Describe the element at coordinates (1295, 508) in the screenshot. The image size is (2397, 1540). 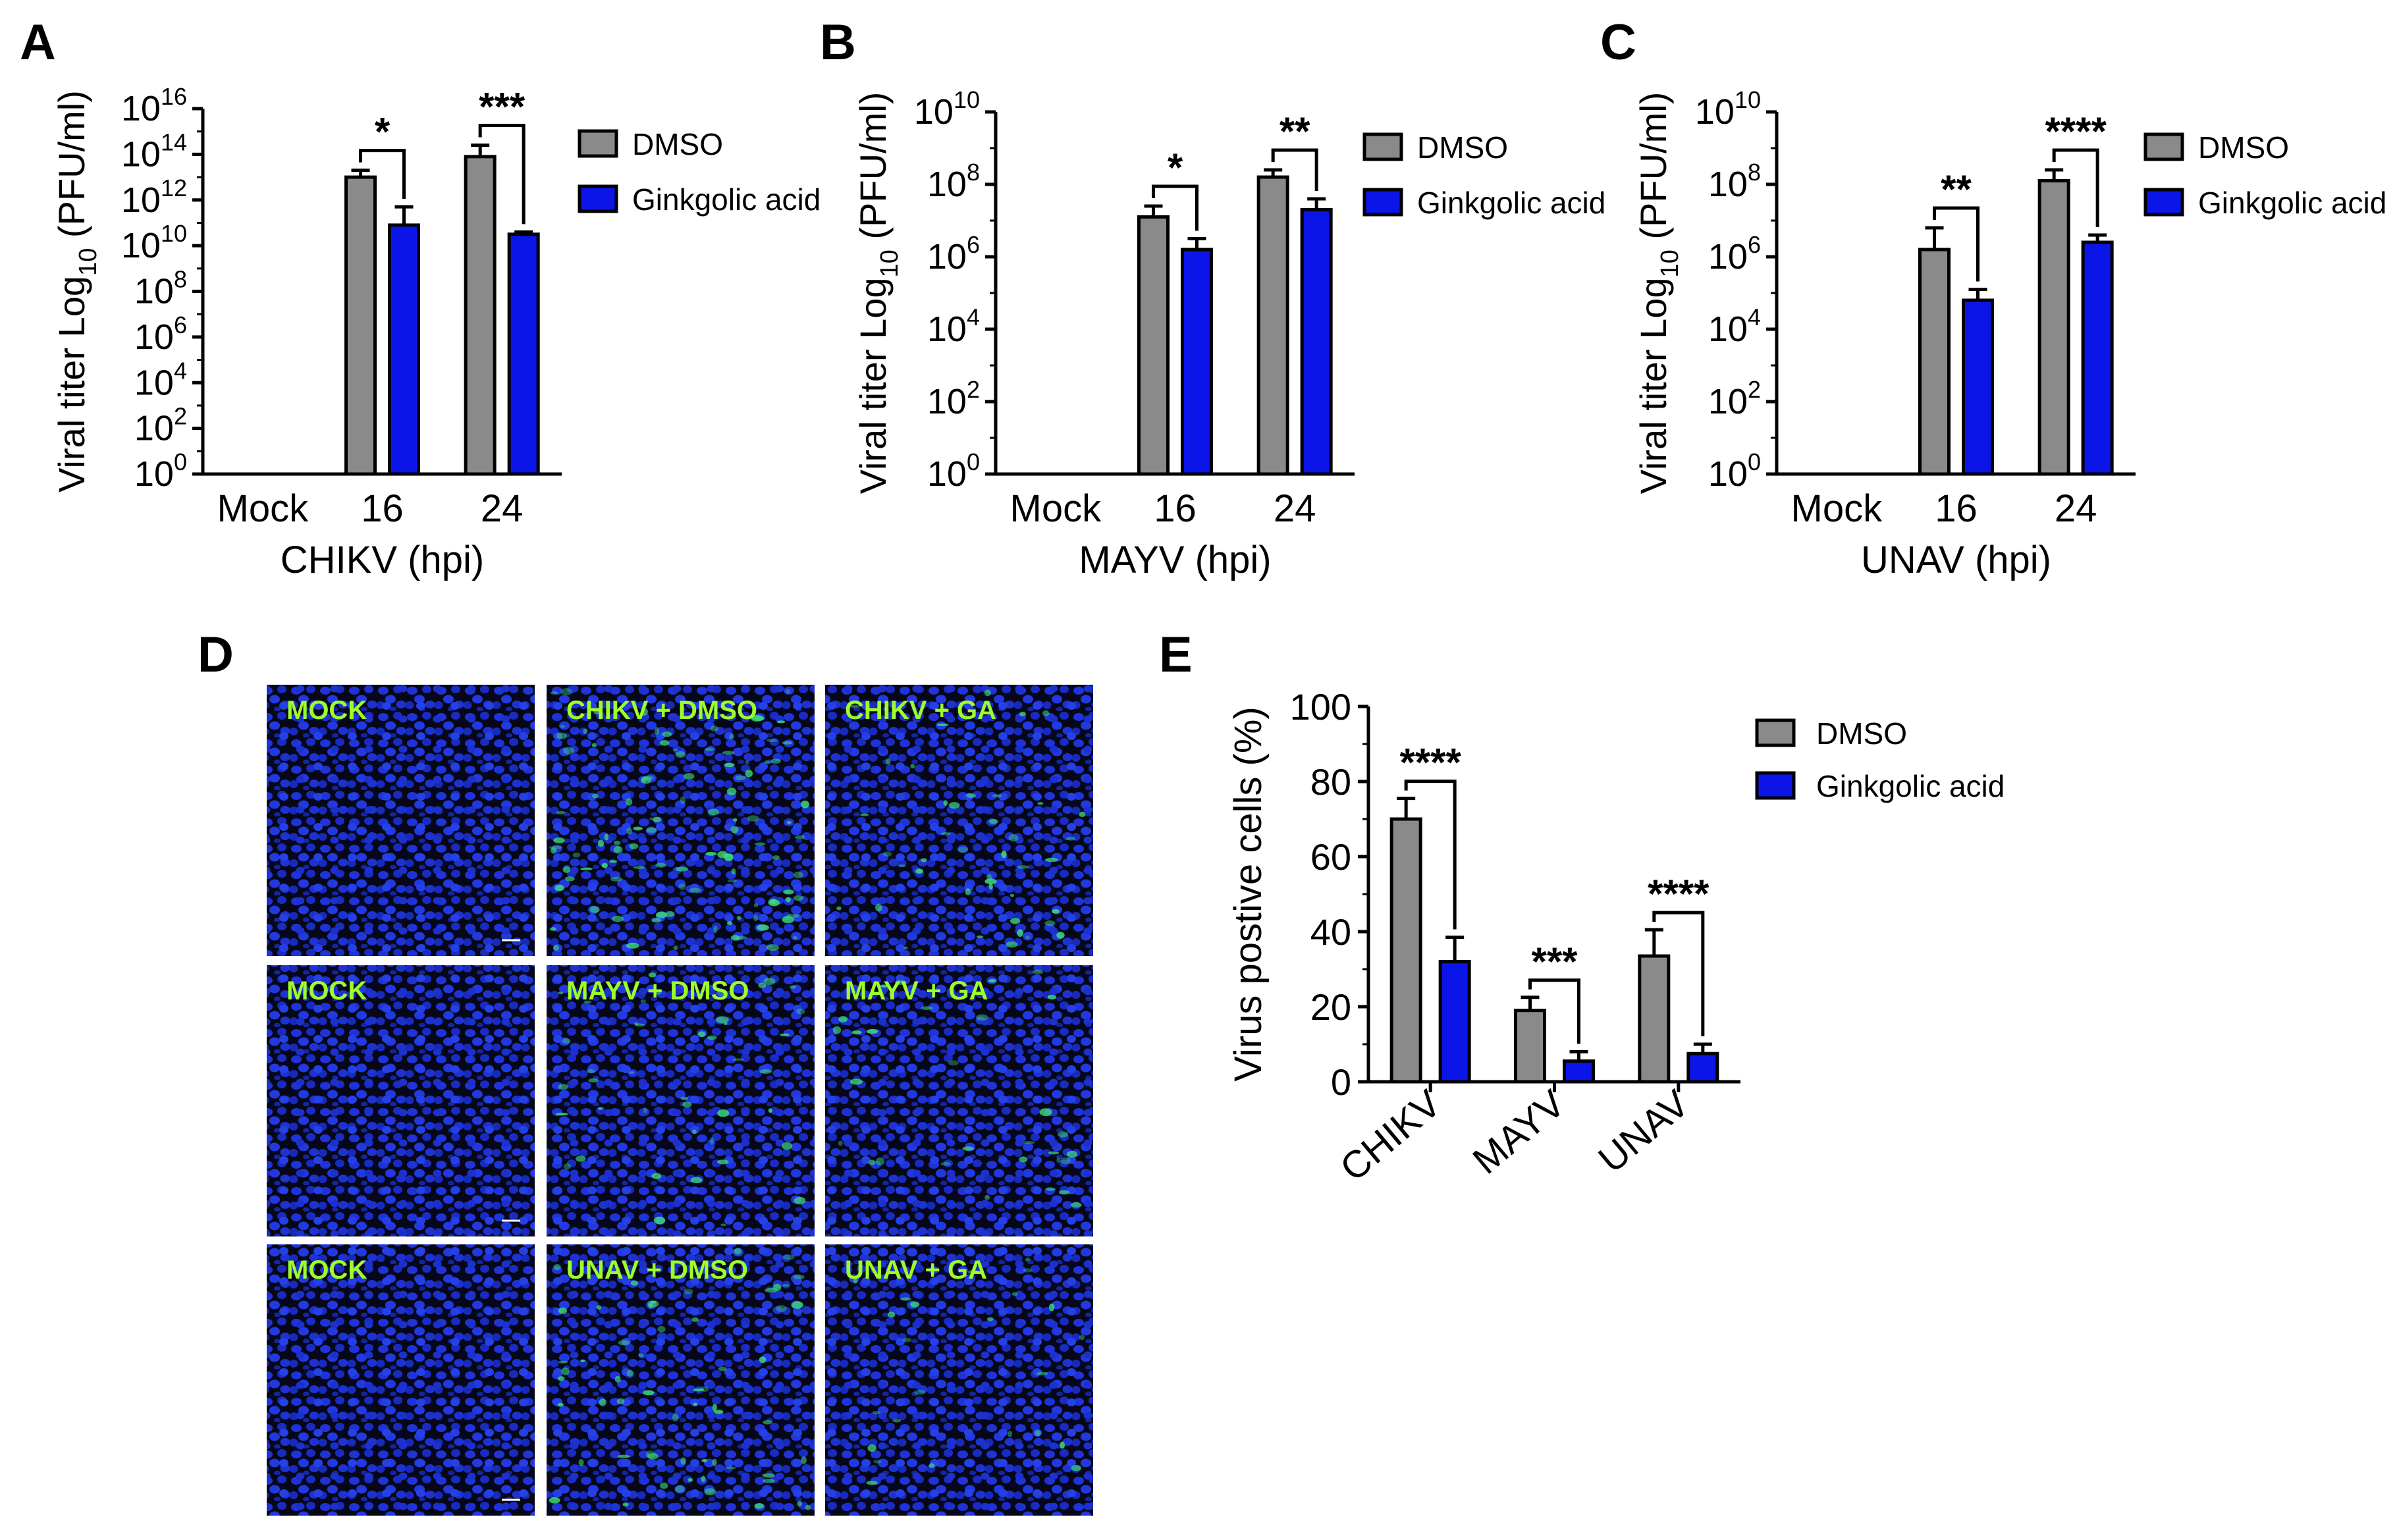
I see `x-tick-label: 24` at that location.